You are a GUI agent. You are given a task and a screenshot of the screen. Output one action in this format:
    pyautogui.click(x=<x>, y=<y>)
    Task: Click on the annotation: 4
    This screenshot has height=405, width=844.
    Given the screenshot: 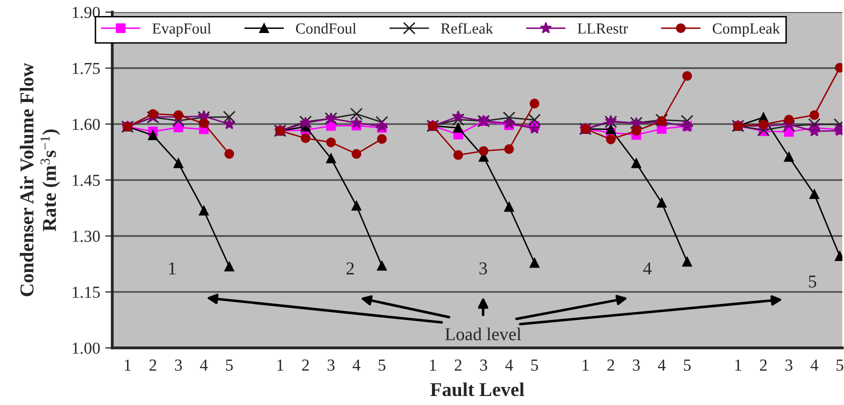 What is the action you would take?
    pyautogui.click(x=647, y=268)
    